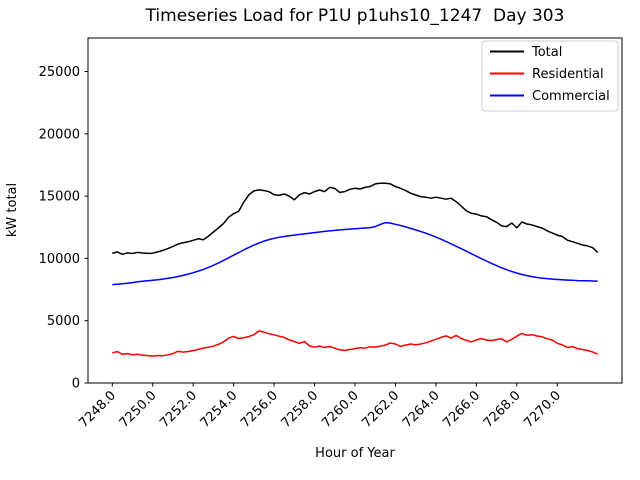 The width and height of the screenshot is (640, 480). I want to click on x-tick-label: 7264.0, so click(421, 409).